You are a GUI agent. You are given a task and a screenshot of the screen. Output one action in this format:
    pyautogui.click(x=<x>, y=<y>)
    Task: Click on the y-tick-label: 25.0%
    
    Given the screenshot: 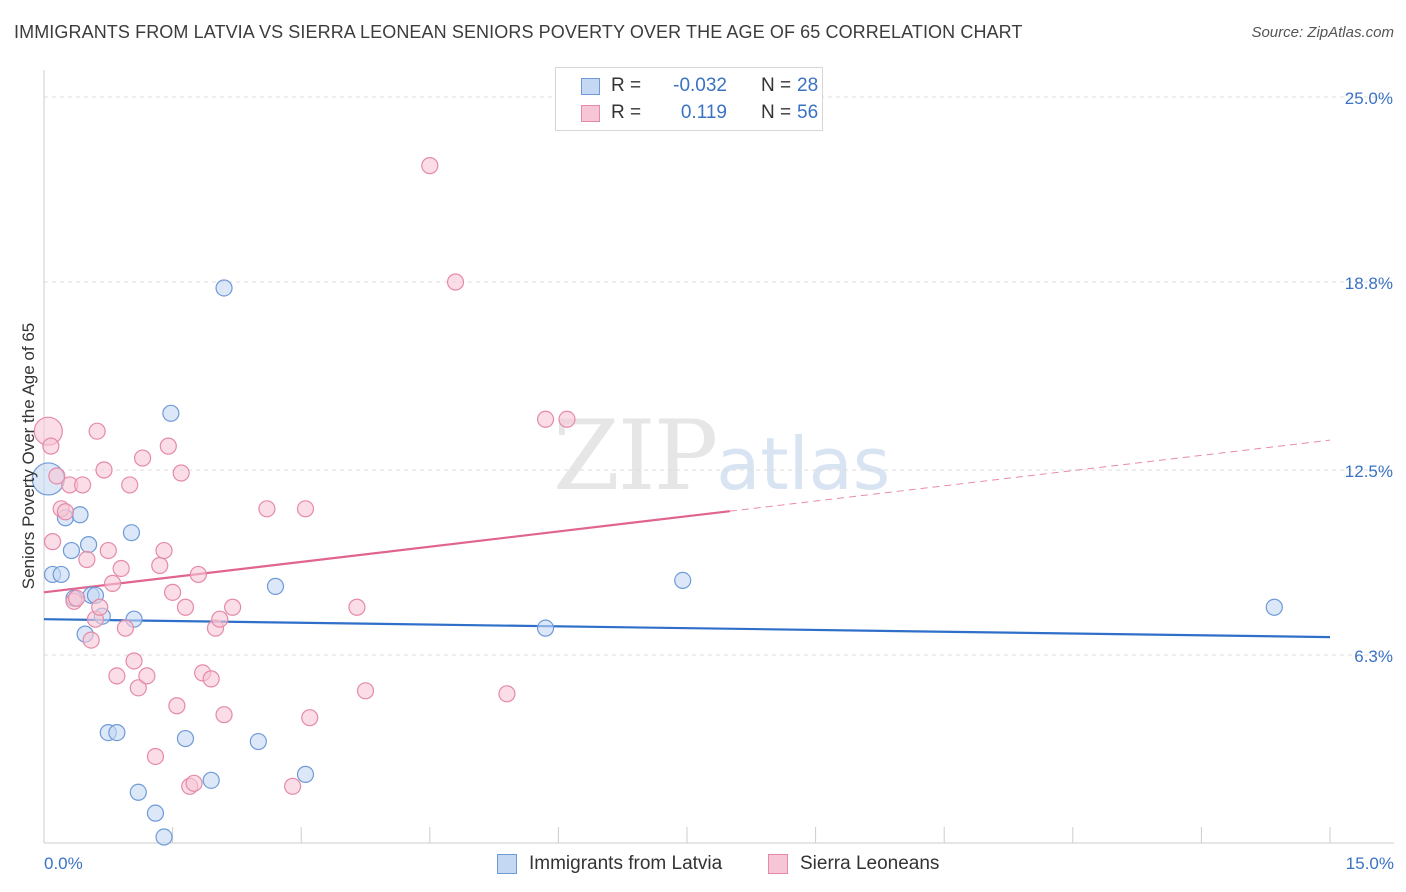 What is the action you would take?
    pyautogui.click(x=1369, y=98)
    